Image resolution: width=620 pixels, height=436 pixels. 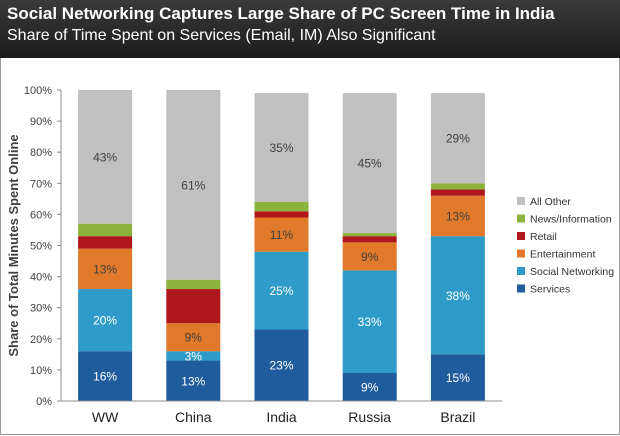 I want to click on data-label: 20%, so click(x=105, y=321).